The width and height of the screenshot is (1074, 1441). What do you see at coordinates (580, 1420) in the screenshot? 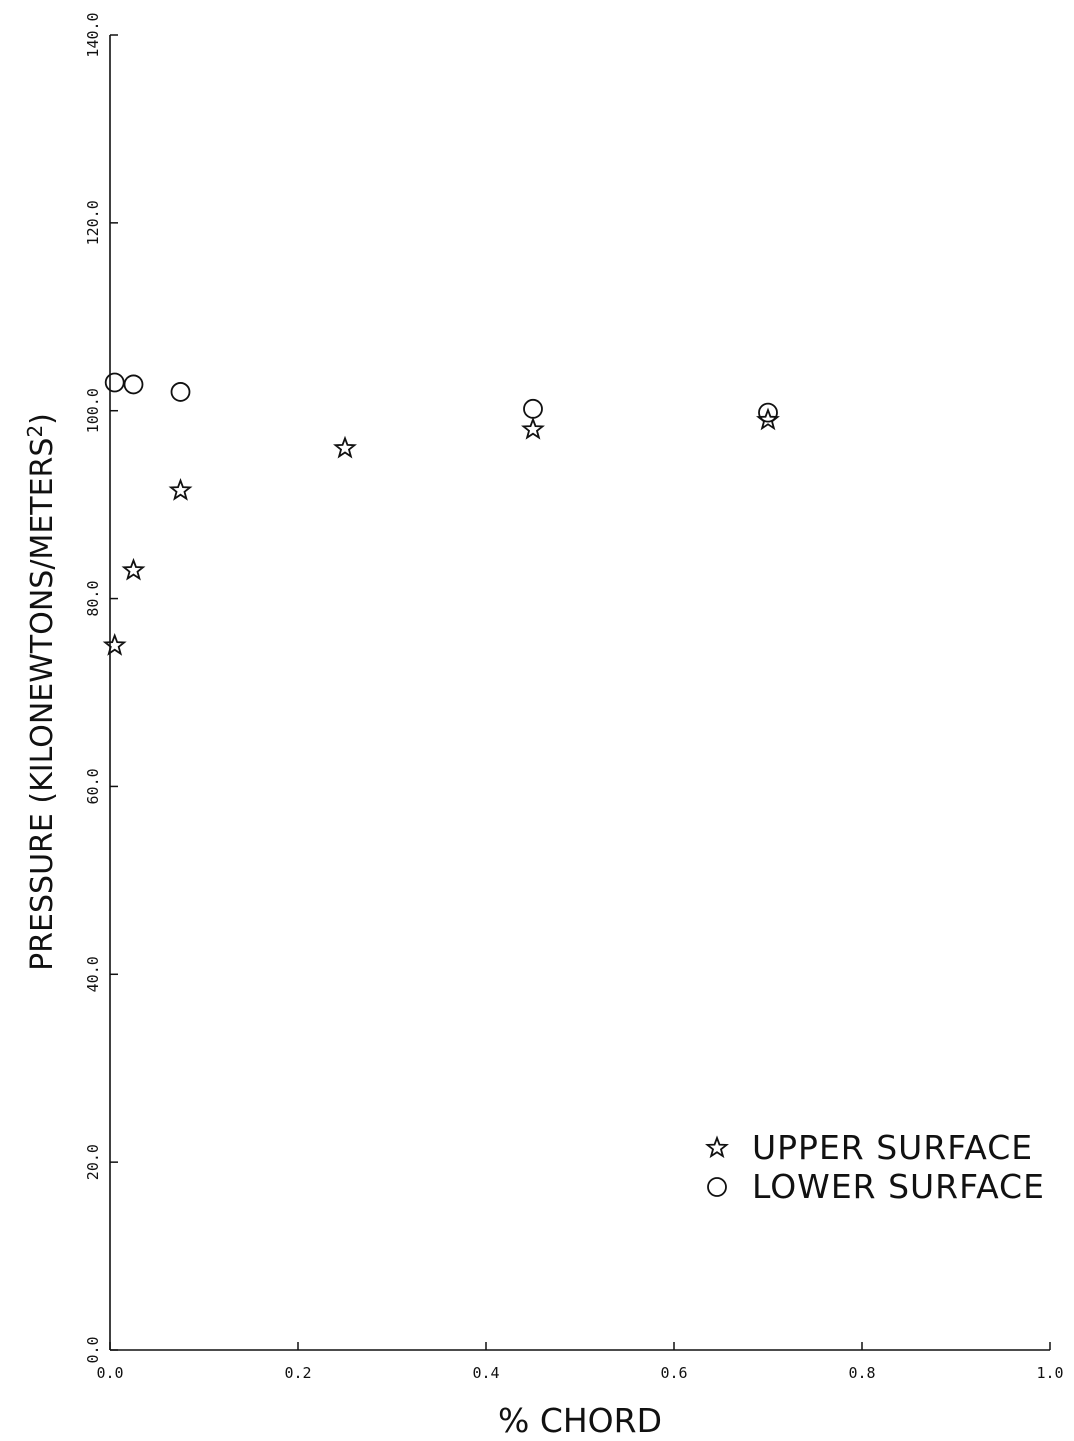
I see `x-axis-title: % CHORD` at bounding box center [580, 1420].